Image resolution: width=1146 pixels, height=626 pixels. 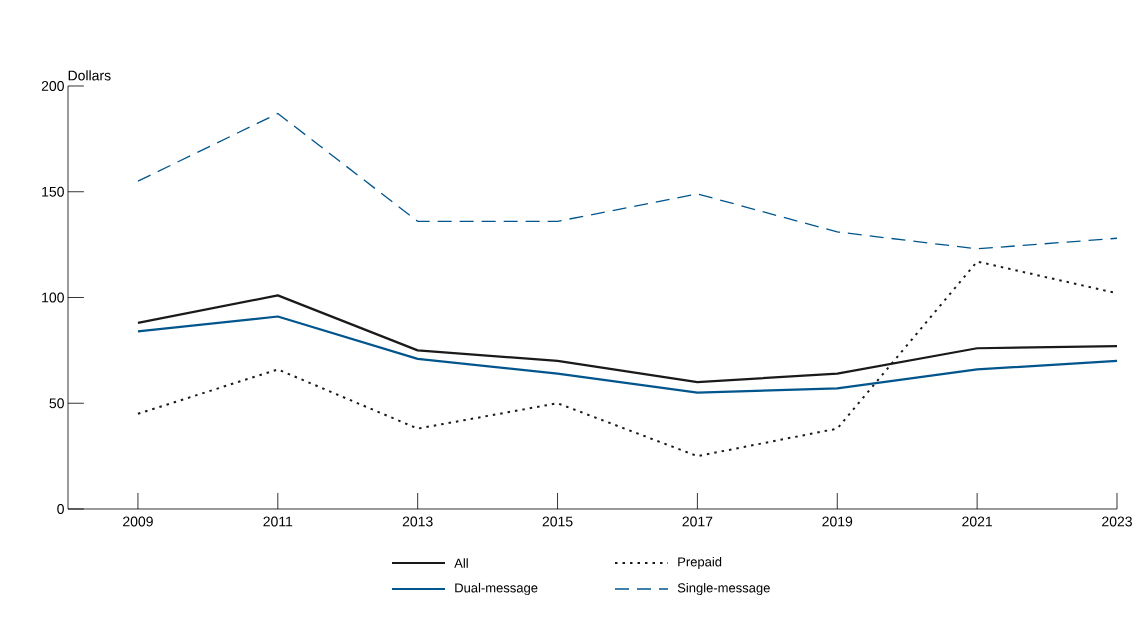 I want to click on x-tick-label: 2021, so click(x=977, y=521).